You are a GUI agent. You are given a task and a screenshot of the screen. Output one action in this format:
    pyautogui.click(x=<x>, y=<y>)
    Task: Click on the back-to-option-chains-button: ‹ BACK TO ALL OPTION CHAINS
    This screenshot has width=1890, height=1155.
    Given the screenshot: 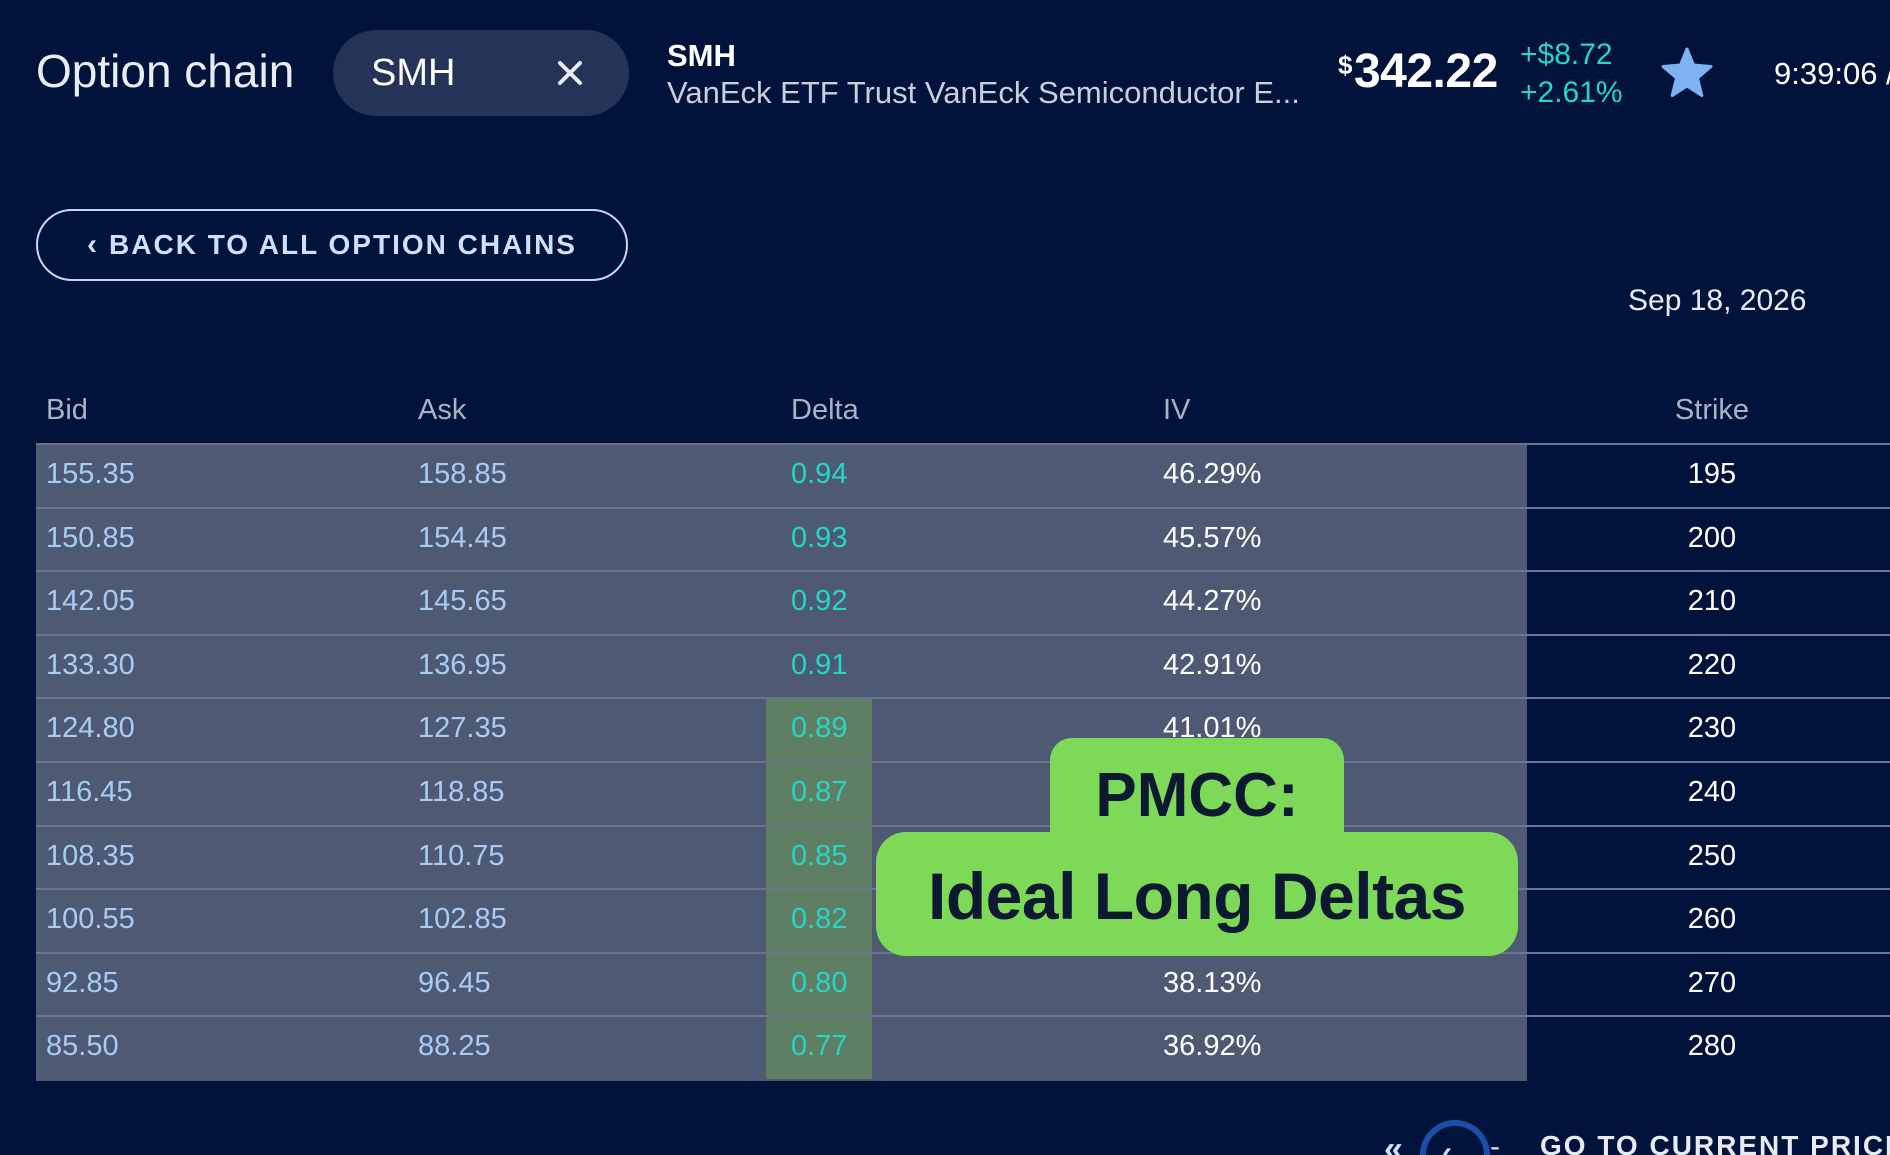 What is the action you would take?
    pyautogui.click(x=332, y=245)
    